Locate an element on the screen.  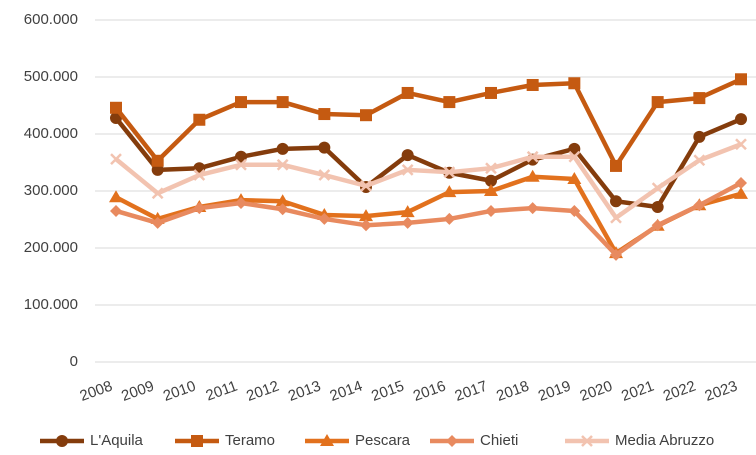
x-tick-label: 2020 is located at coordinates (596, 391).